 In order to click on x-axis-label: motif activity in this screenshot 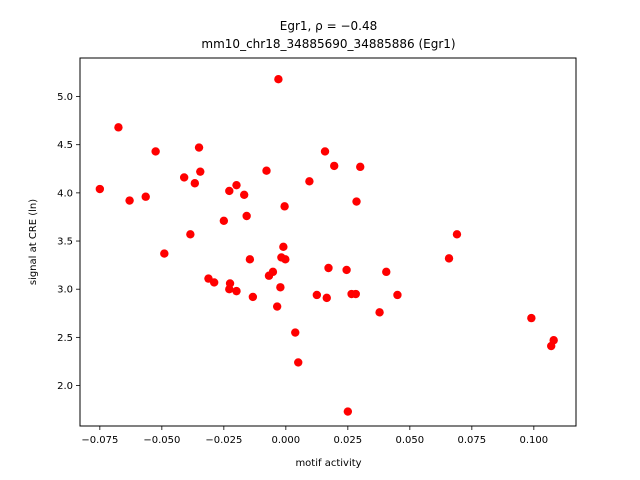, I will do `click(328, 463)`.